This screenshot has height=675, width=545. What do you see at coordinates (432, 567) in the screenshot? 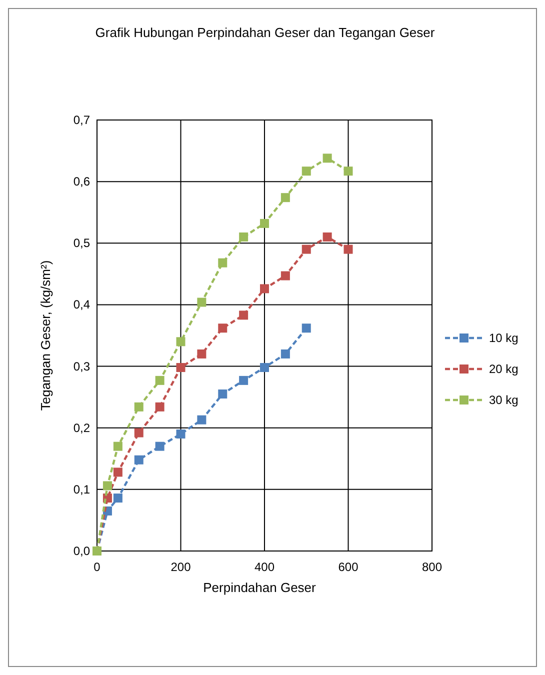
I see `x-tick-label: 800` at bounding box center [432, 567].